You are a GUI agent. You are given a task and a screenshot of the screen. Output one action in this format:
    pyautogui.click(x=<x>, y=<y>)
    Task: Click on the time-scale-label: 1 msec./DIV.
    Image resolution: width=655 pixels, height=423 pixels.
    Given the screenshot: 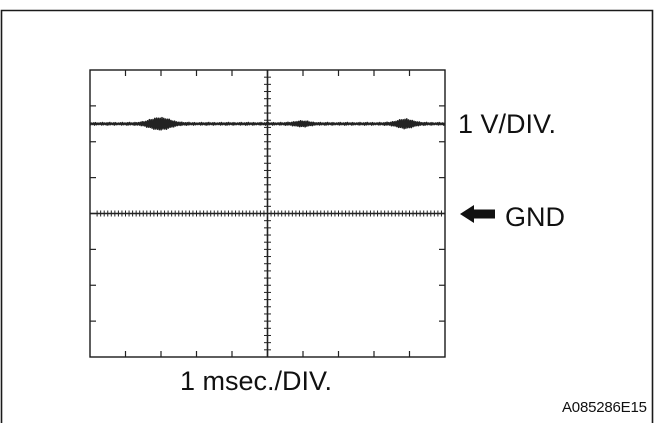 What is the action you would take?
    pyautogui.click(x=256, y=381)
    